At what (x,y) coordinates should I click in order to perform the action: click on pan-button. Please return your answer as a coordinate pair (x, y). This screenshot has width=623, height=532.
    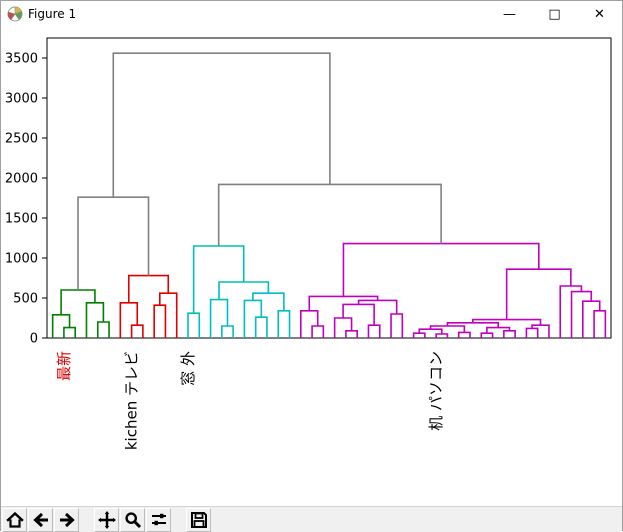
    Looking at the image, I should click on (106, 519).